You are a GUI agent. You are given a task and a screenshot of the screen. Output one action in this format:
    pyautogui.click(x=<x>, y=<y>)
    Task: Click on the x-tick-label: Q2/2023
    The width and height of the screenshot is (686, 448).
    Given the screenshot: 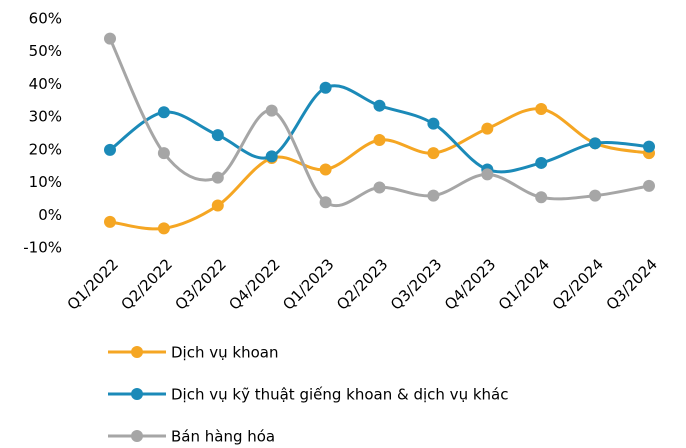 What is the action you would take?
    pyautogui.click(x=362, y=284)
    